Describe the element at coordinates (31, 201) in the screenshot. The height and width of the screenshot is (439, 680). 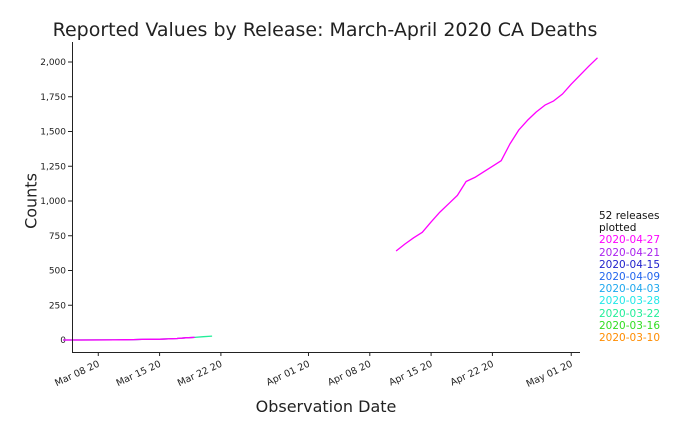
I see `y-axis-label: Counts` at that location.